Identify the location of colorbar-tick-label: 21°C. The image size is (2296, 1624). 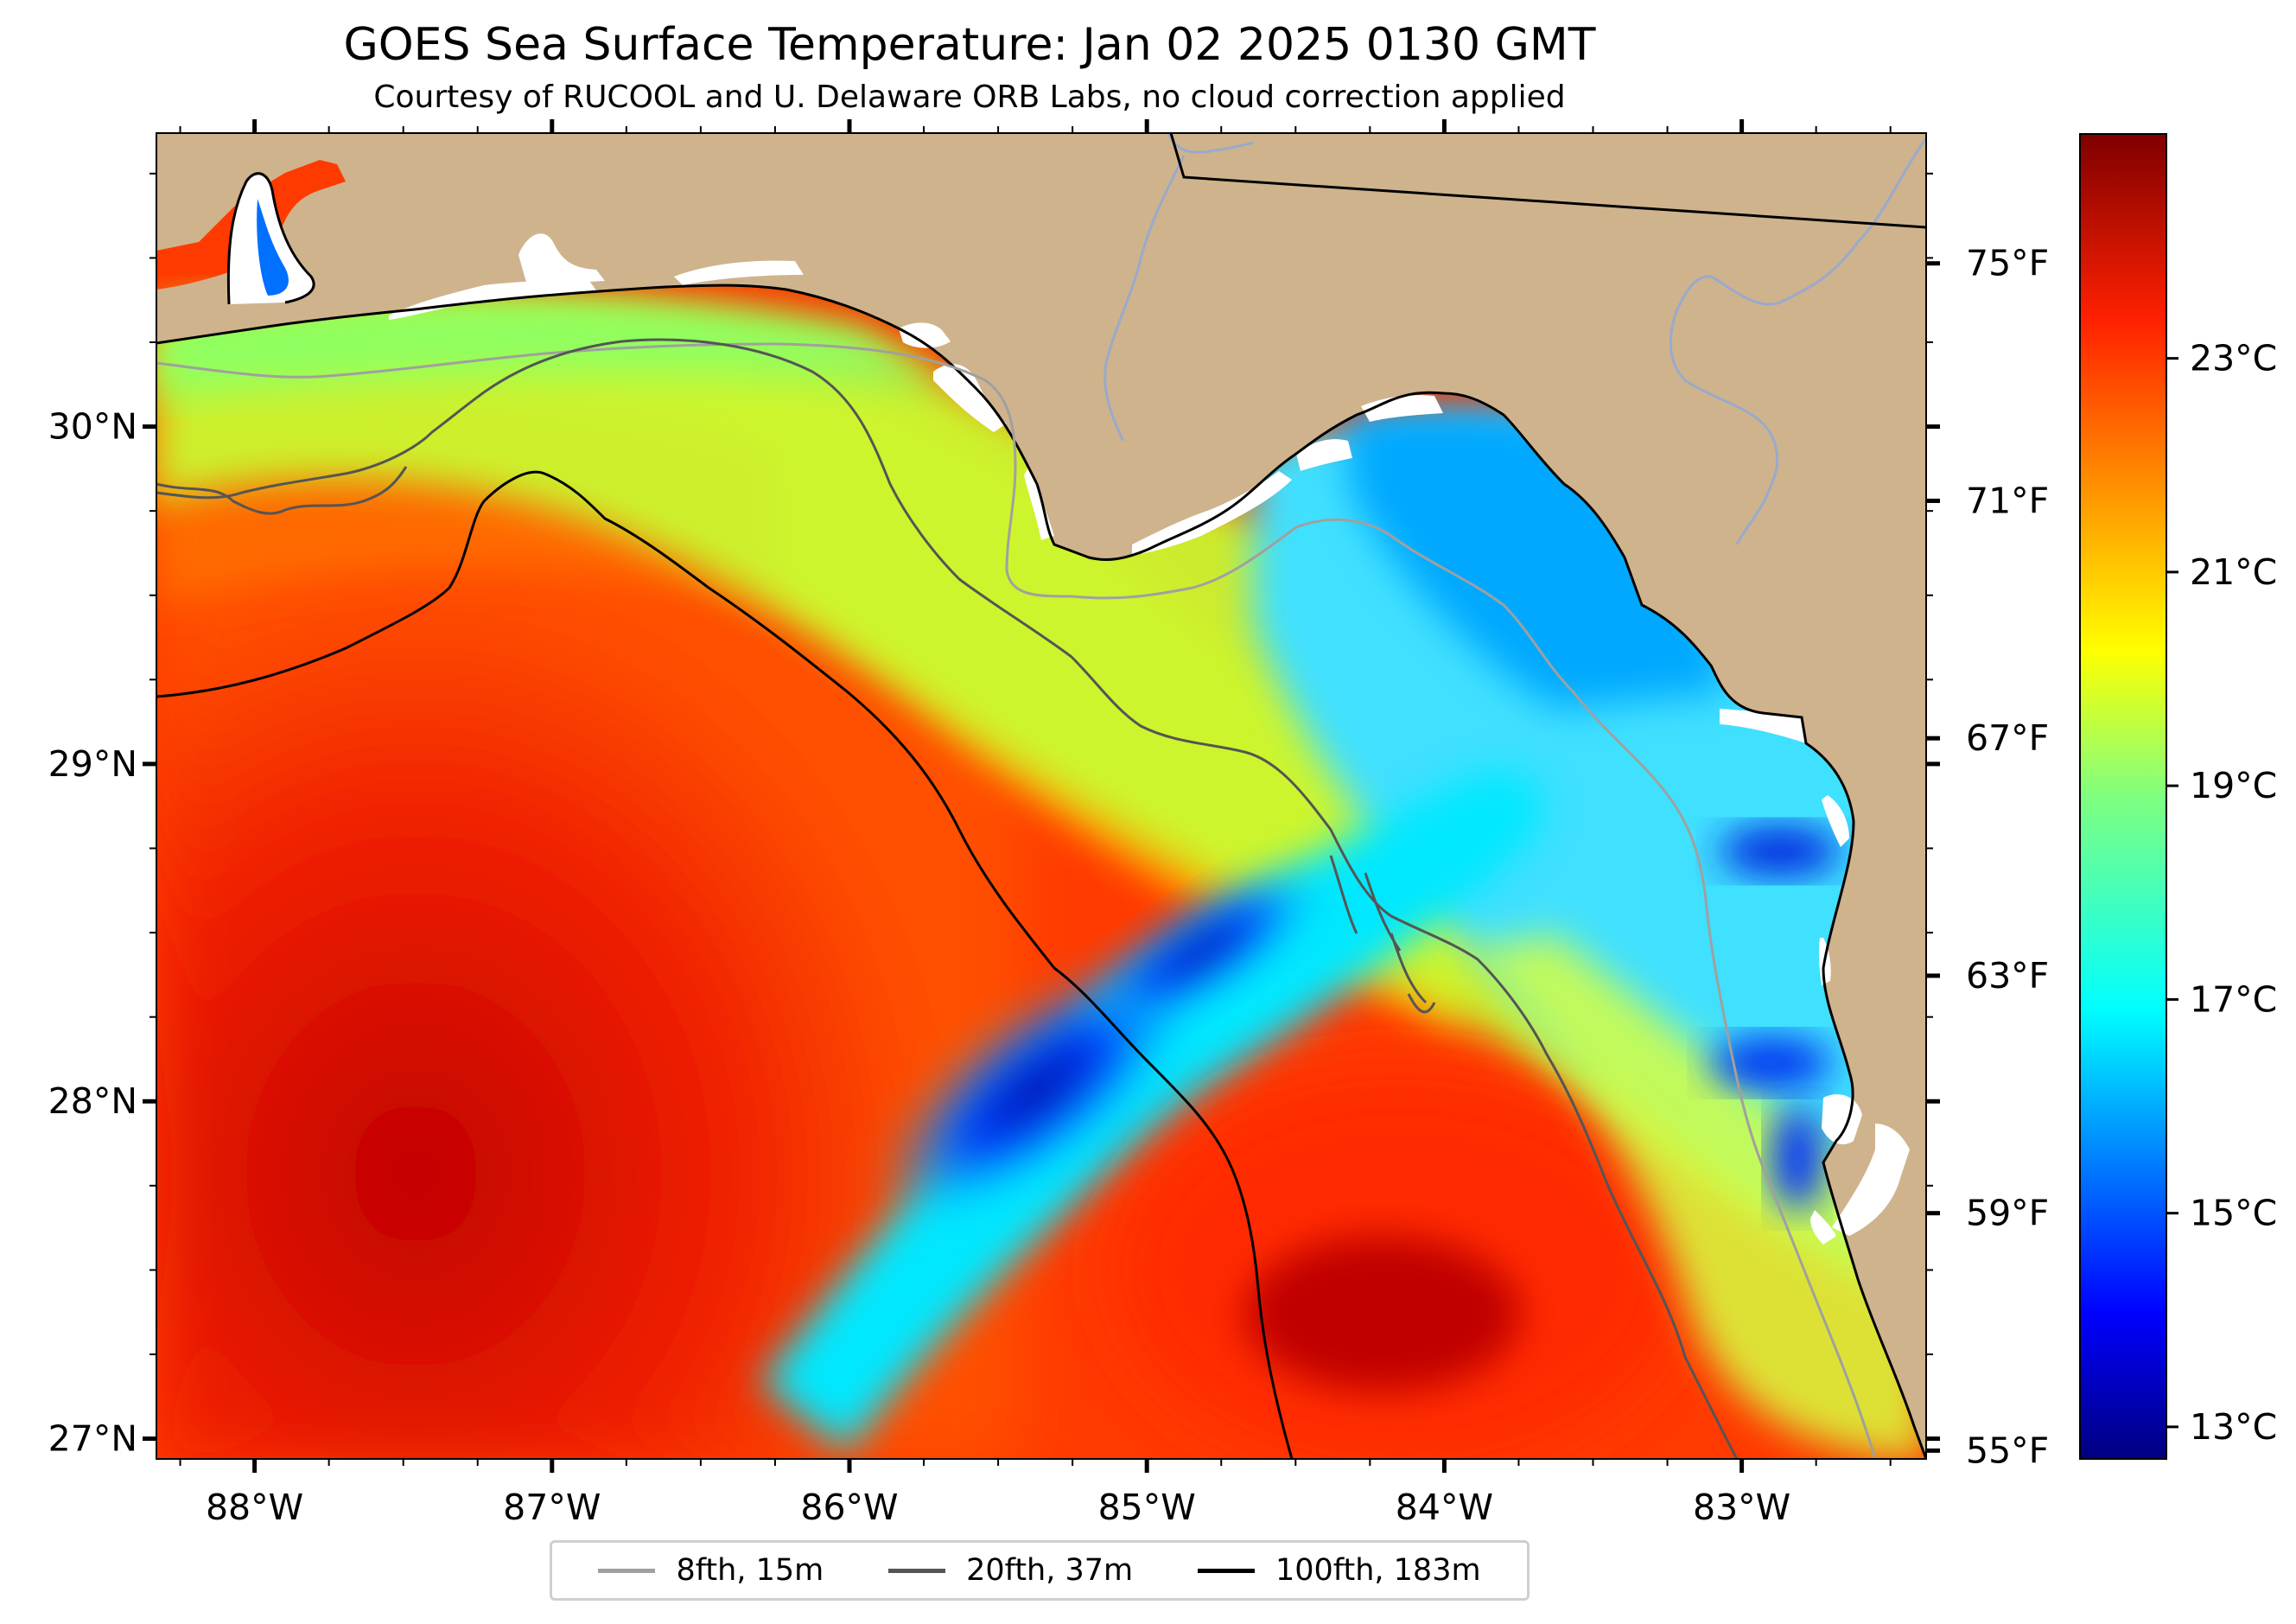
(2233, 572).